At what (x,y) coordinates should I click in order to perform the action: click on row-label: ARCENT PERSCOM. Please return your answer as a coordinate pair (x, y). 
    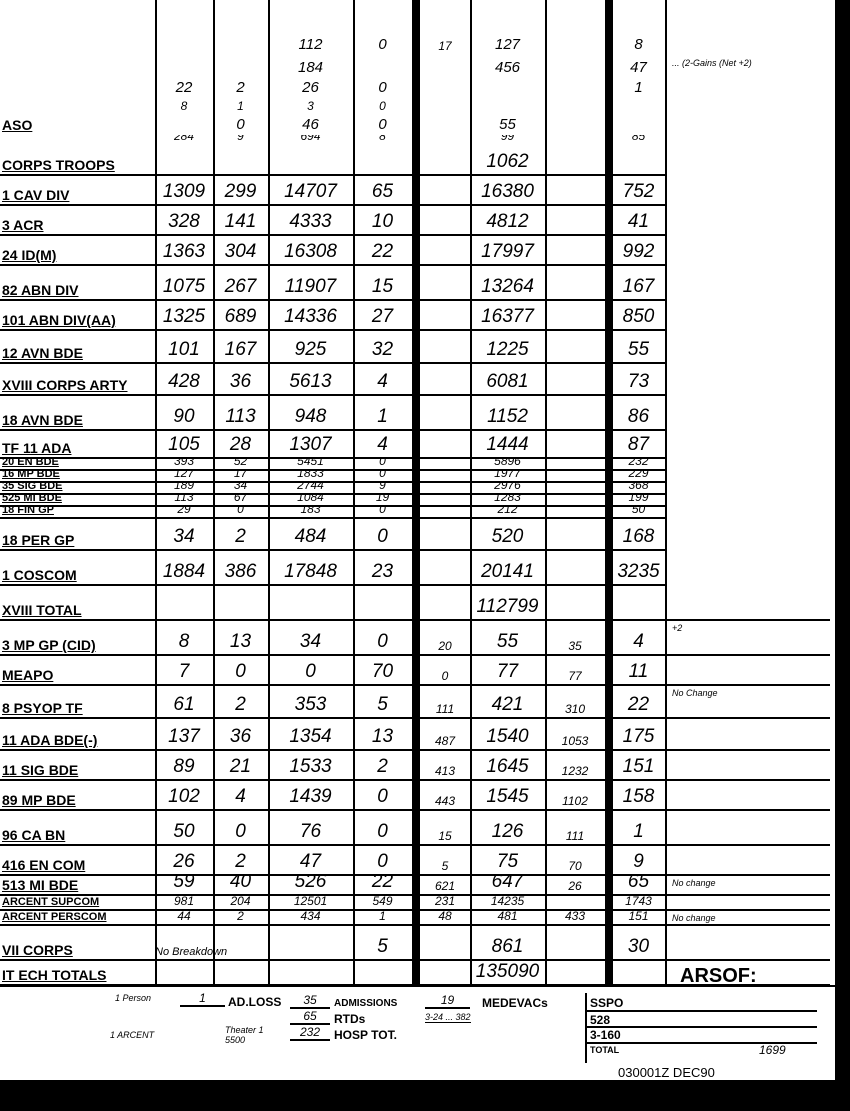
    Looking at the image, I should click on (54, 917).